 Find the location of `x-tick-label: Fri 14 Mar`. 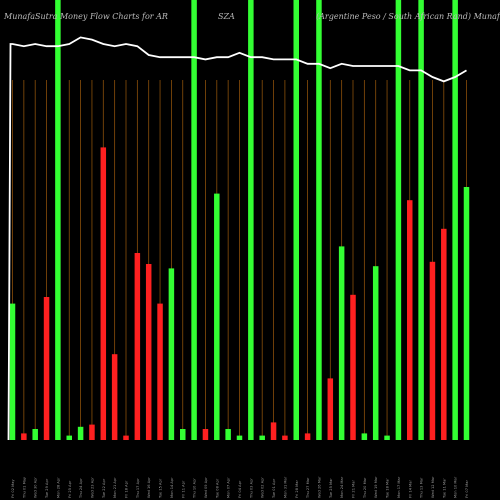

x-tick-label: Fri 14 Mar is located at coordinates (410, 489).